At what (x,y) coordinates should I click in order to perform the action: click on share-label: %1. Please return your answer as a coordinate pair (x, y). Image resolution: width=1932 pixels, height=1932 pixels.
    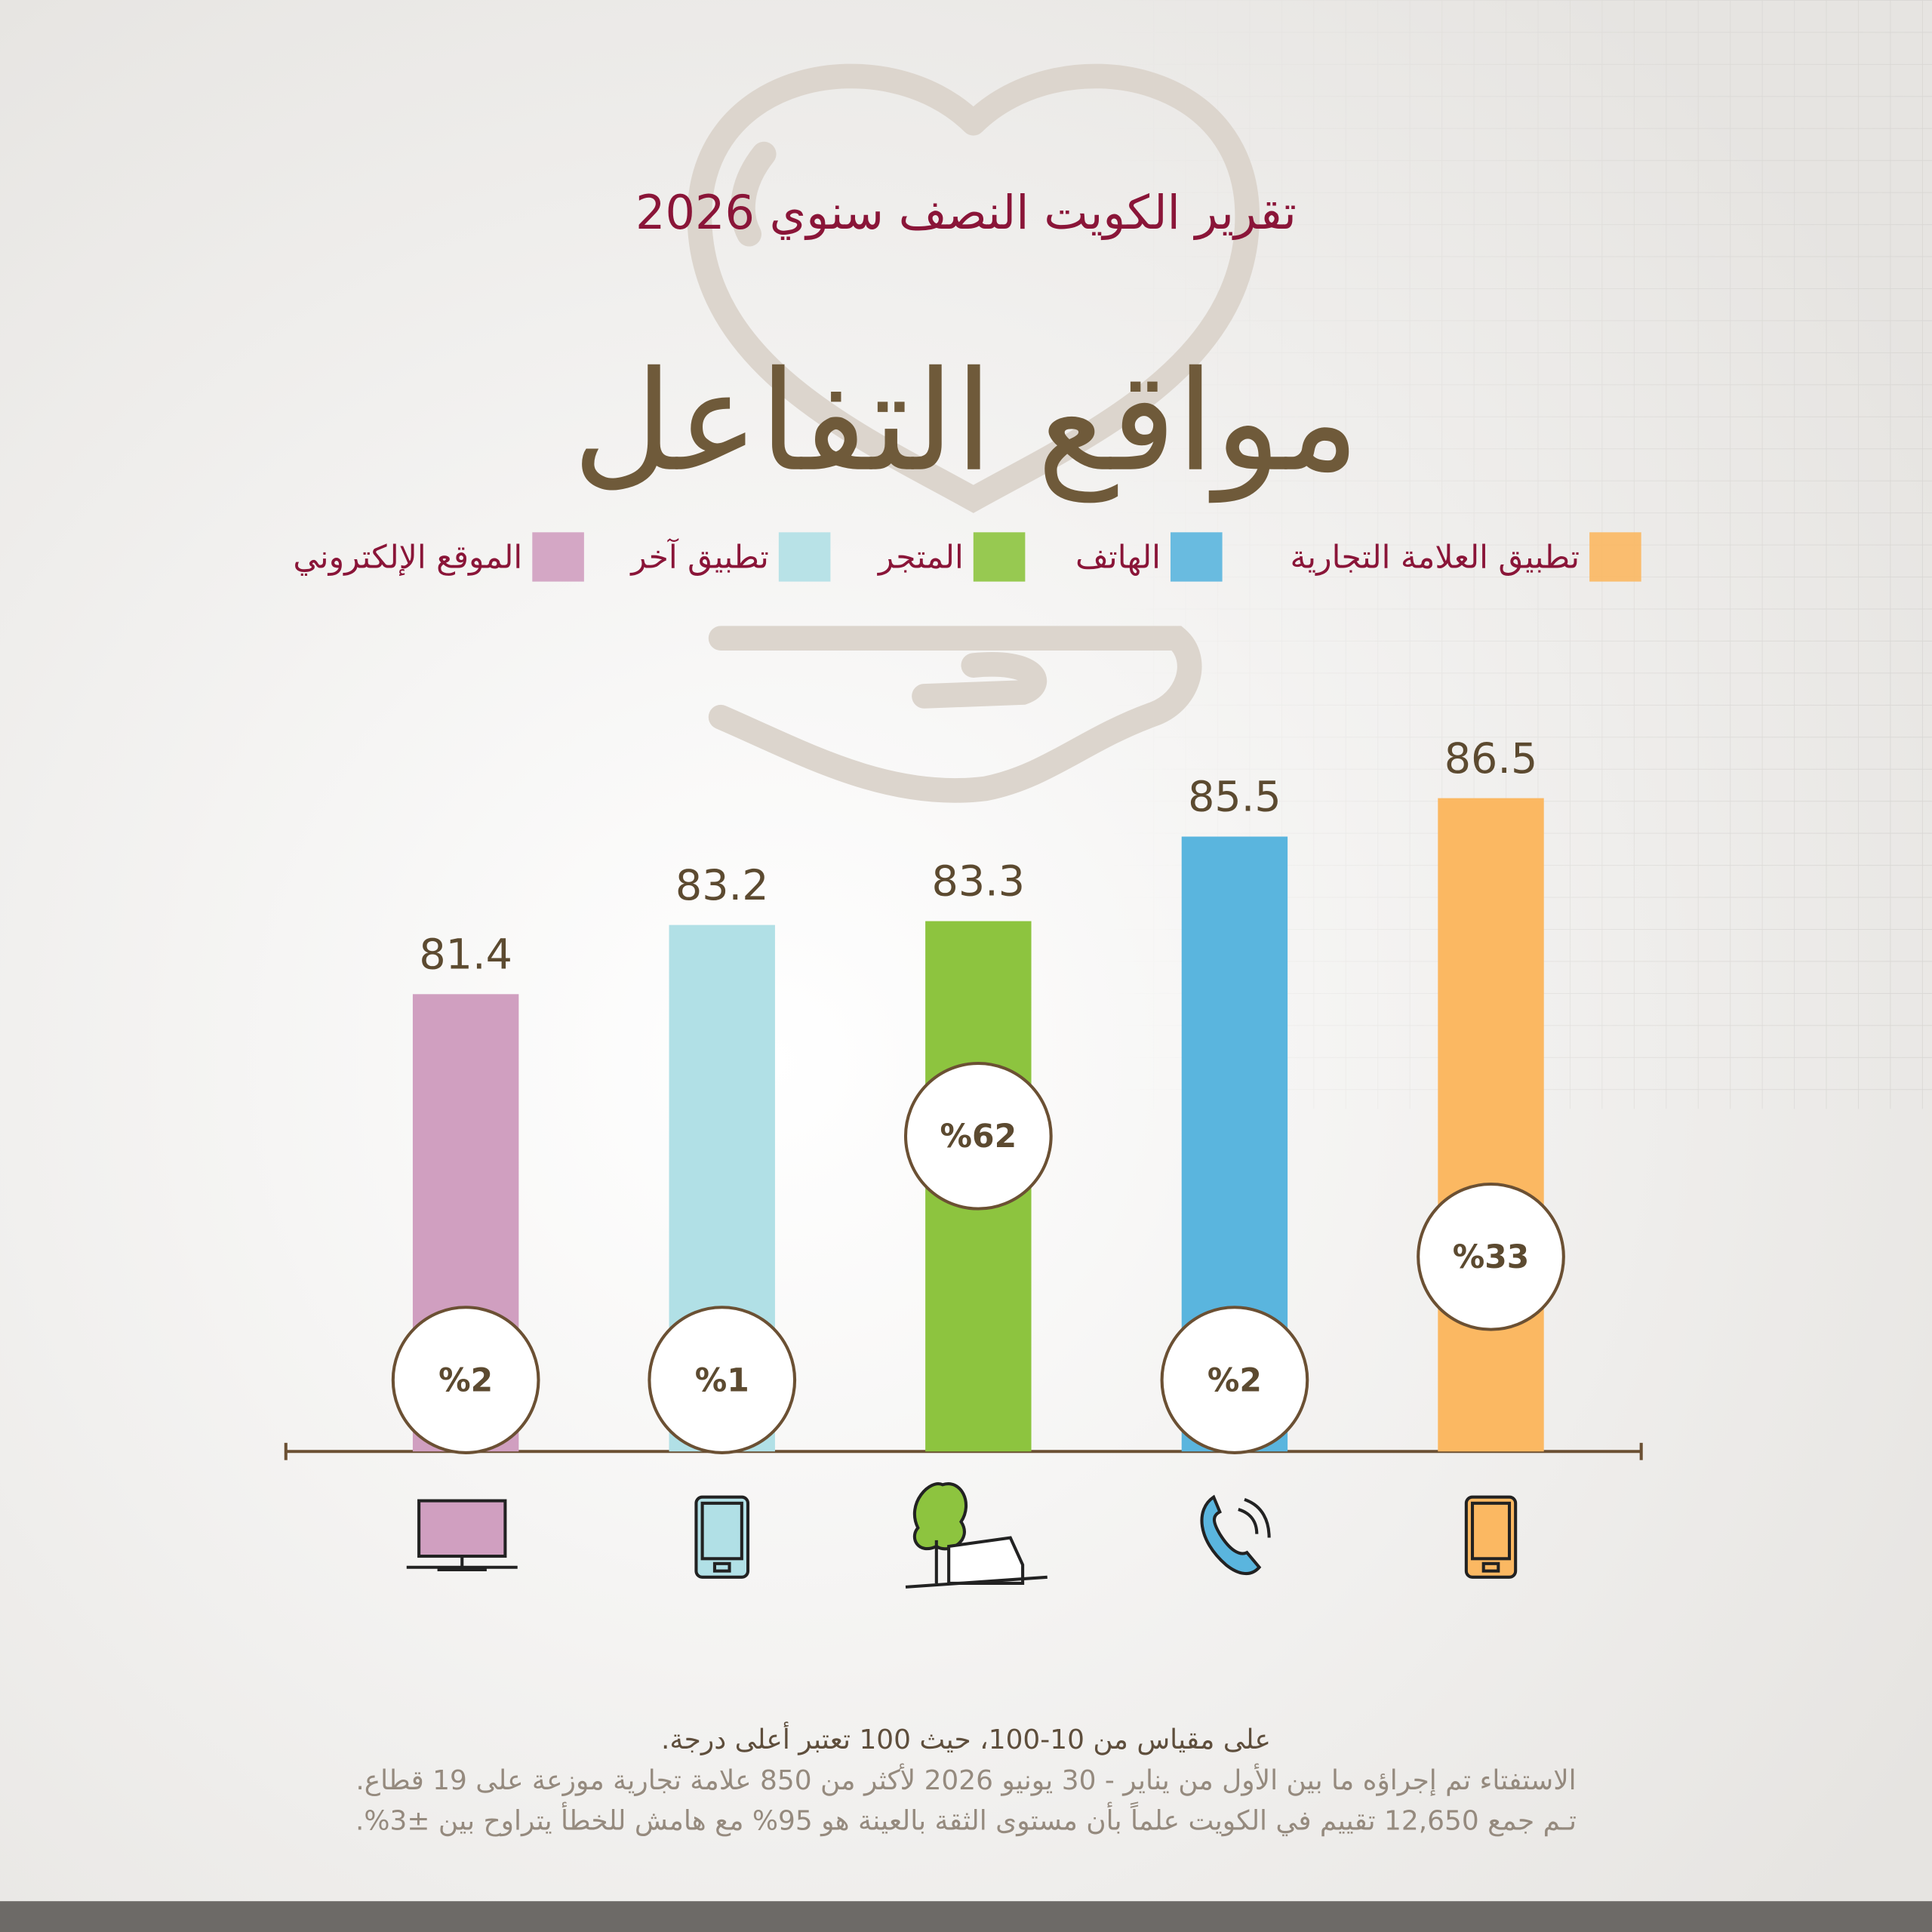
    Looking at the image, I should click on (722, 1380).